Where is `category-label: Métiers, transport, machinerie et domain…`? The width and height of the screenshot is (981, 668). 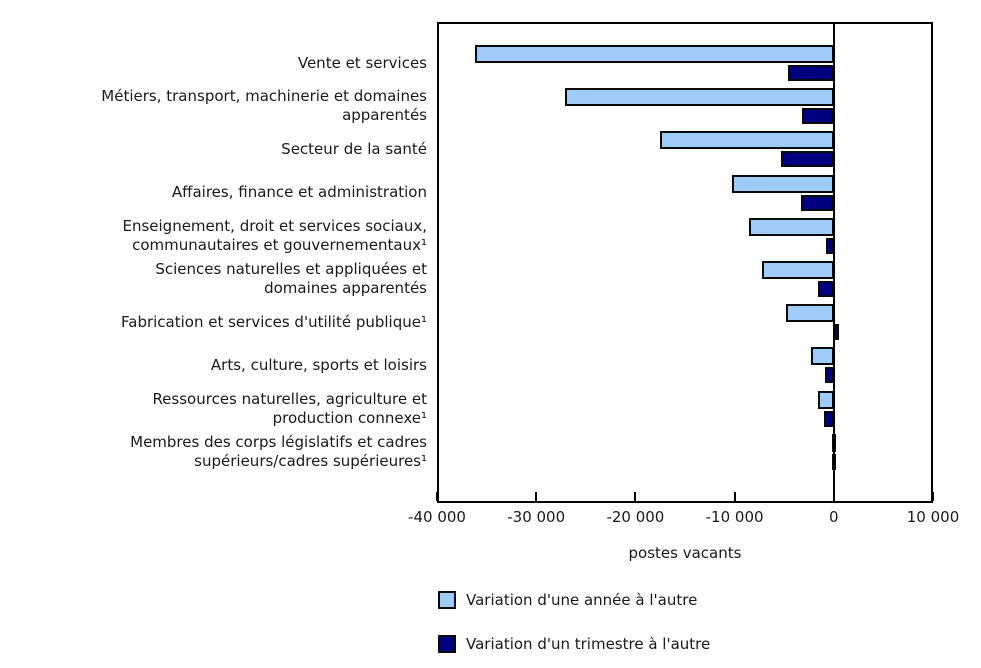
category-label: Métiers, transport, machinerie et domain… is located at coordinates (264, 106).